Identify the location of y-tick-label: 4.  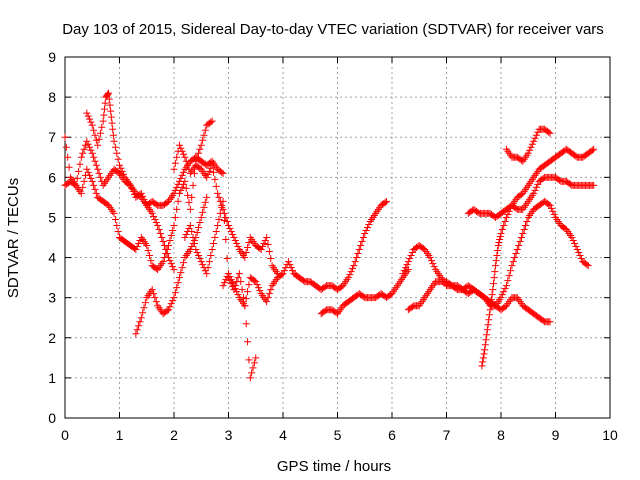
(52, 258).